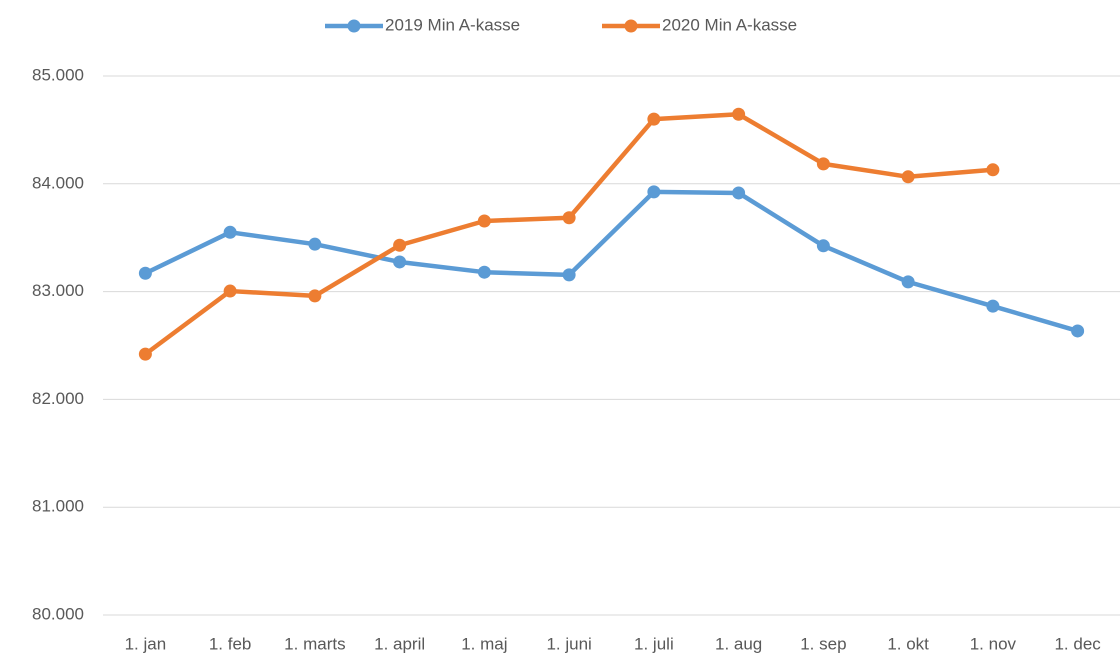 The image size is (1120, 660). I want to click on x-tick-label: 1. dec, so click(1077, 643).